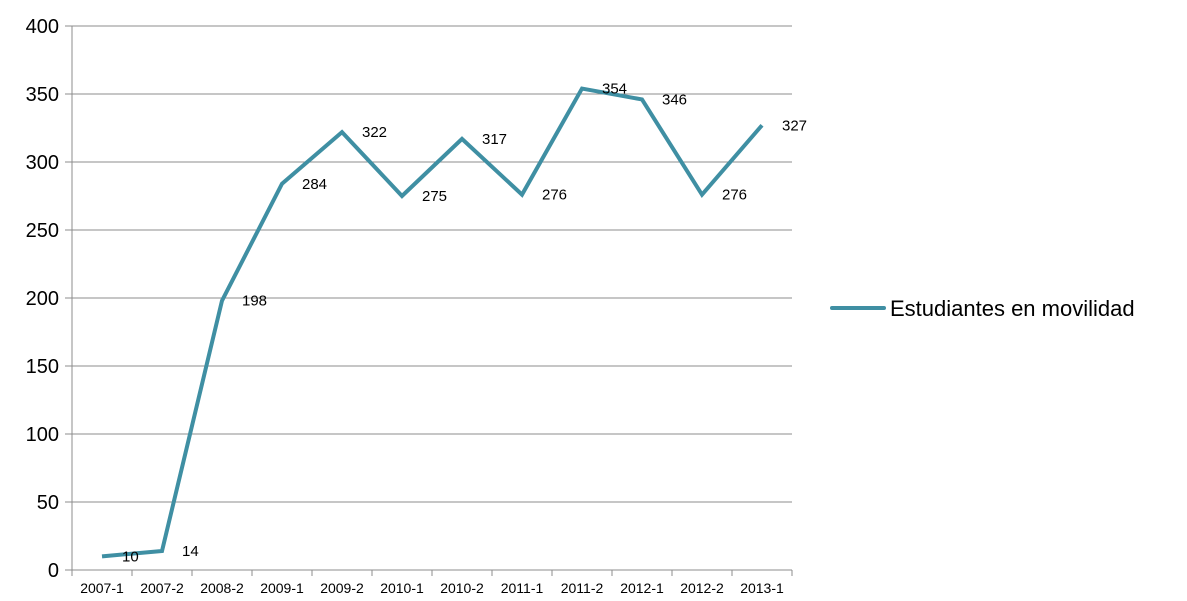  Describe the element at coordinates (190, 551) in the screenshot. I see `data-label: 14` at that location.